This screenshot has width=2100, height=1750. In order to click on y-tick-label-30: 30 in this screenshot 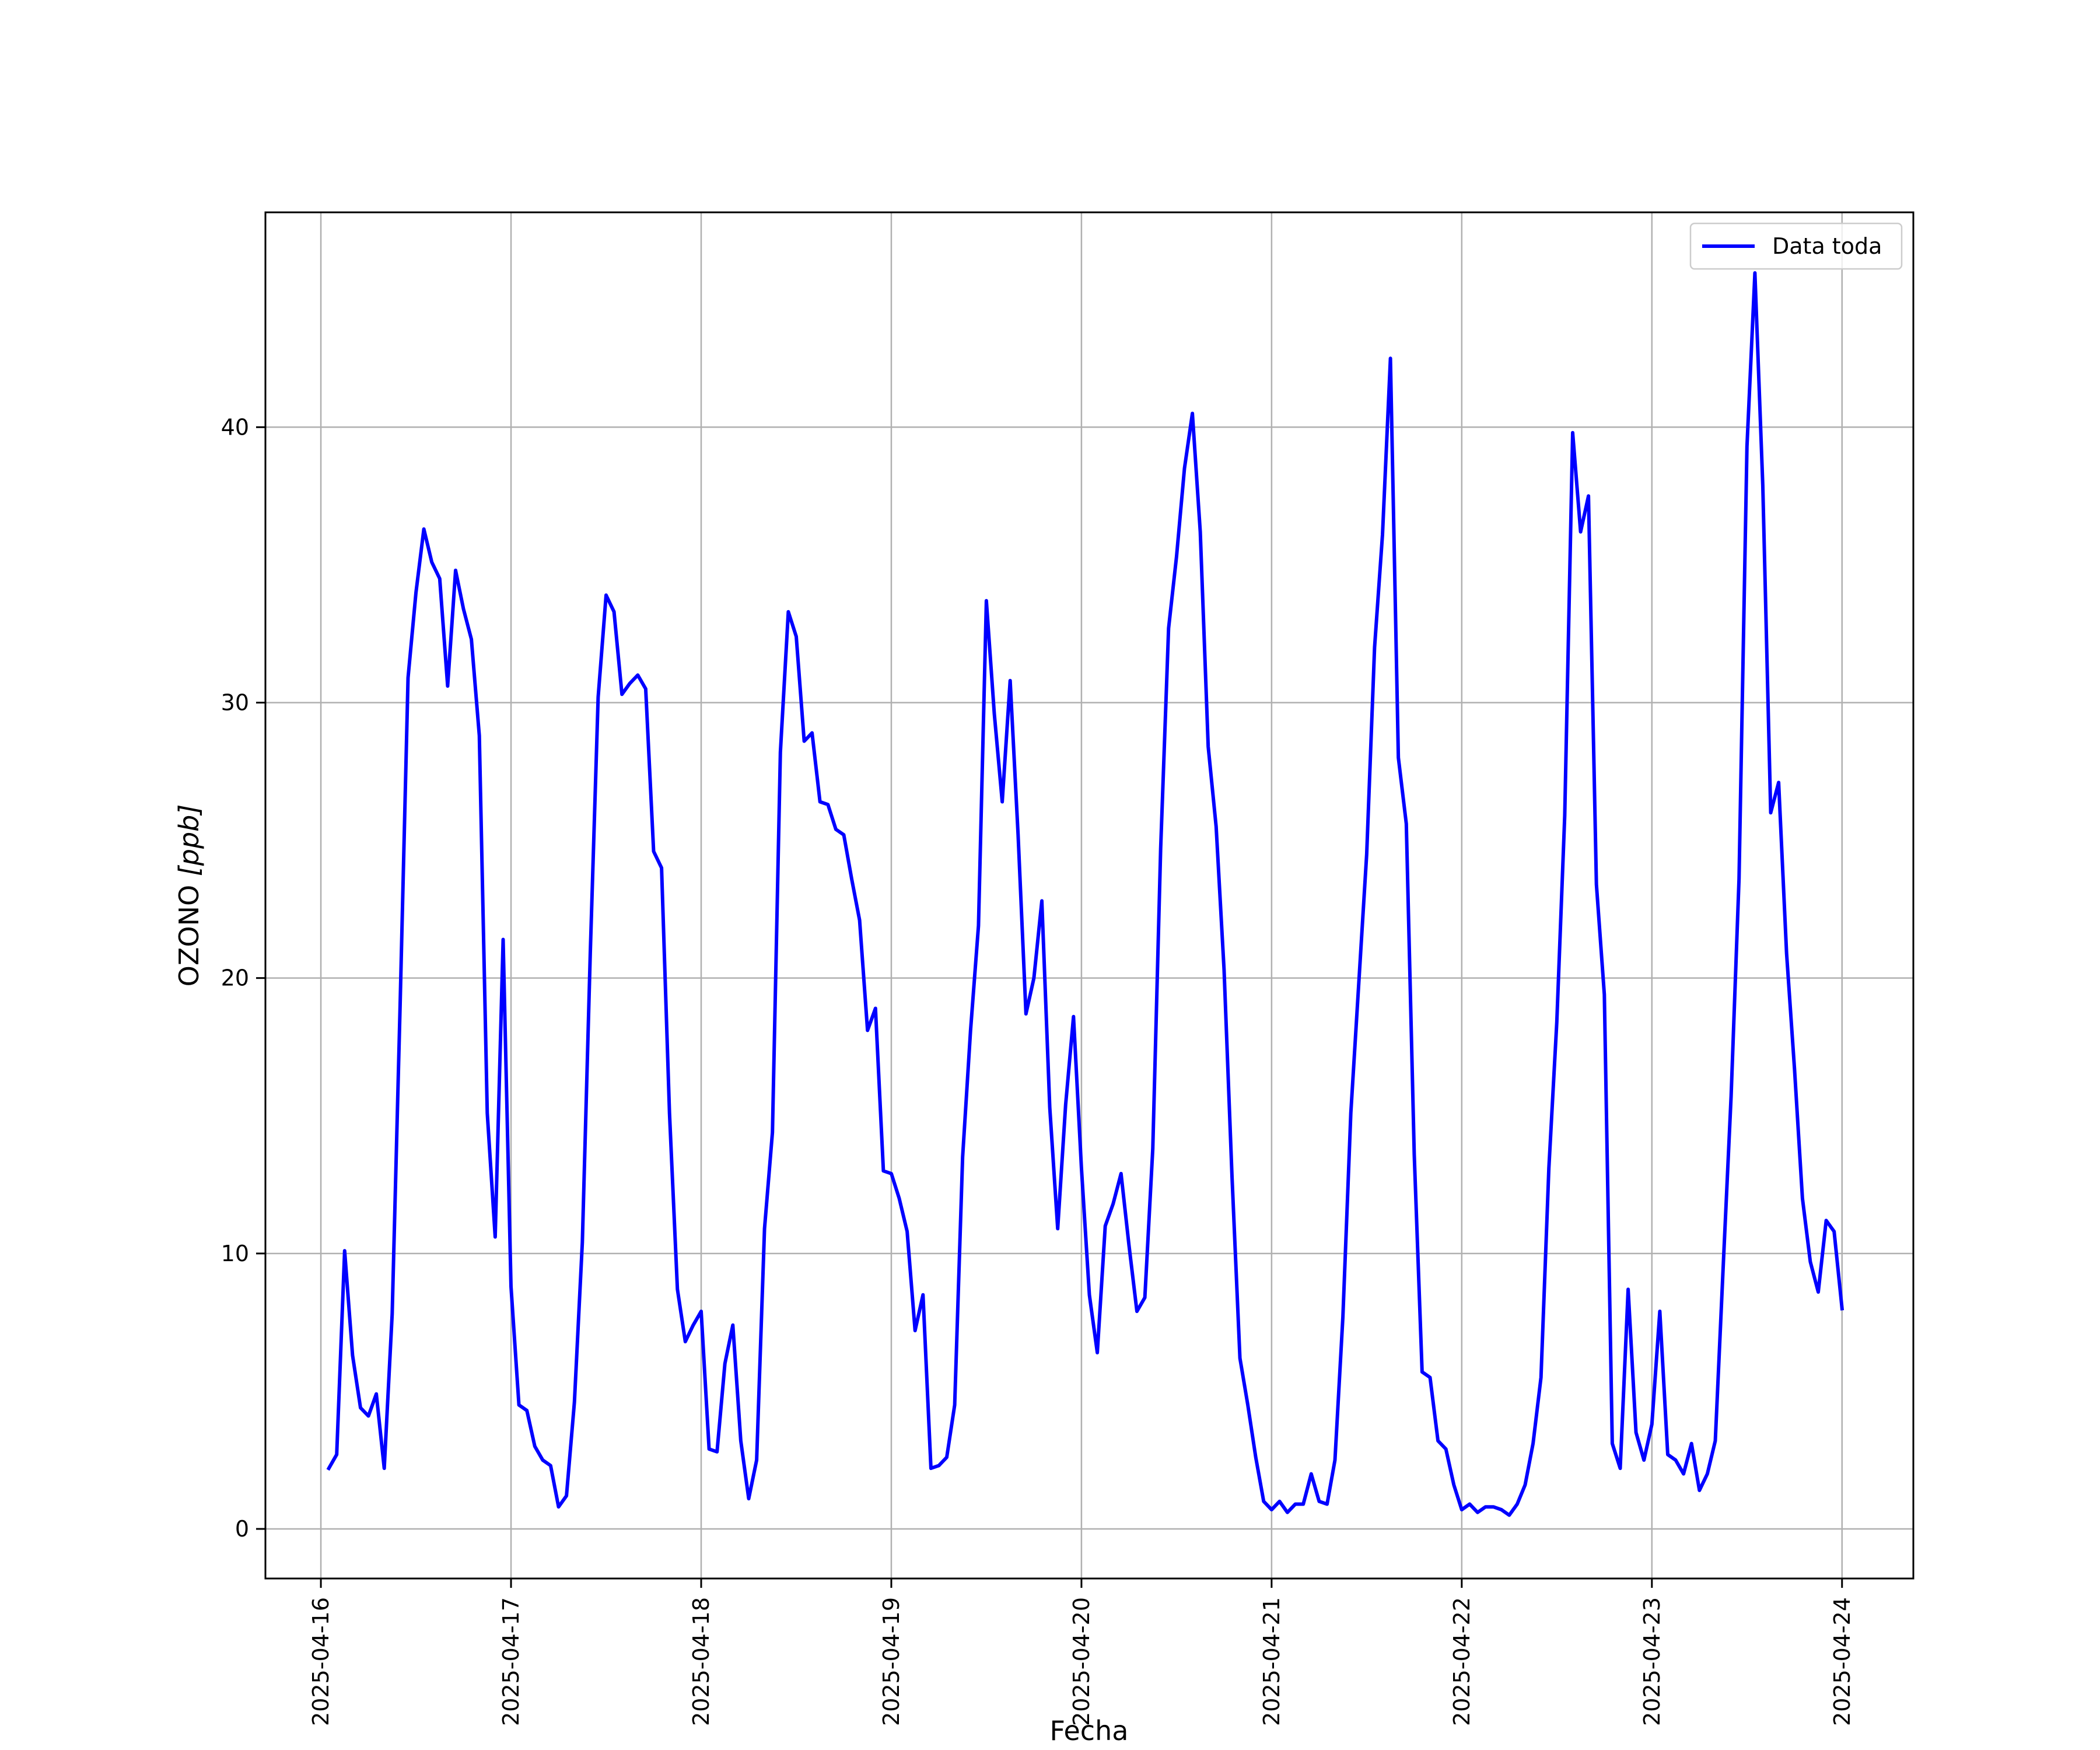, I will do `click(235, 702)`.